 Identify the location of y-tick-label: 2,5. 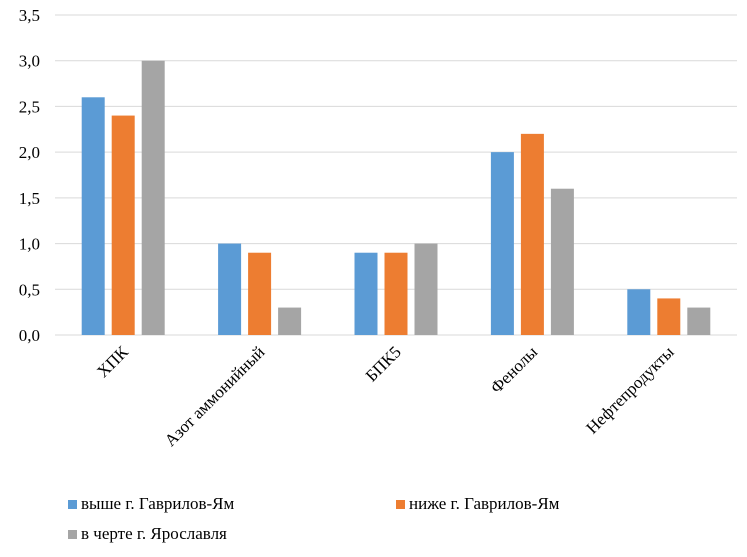
(29, 106).